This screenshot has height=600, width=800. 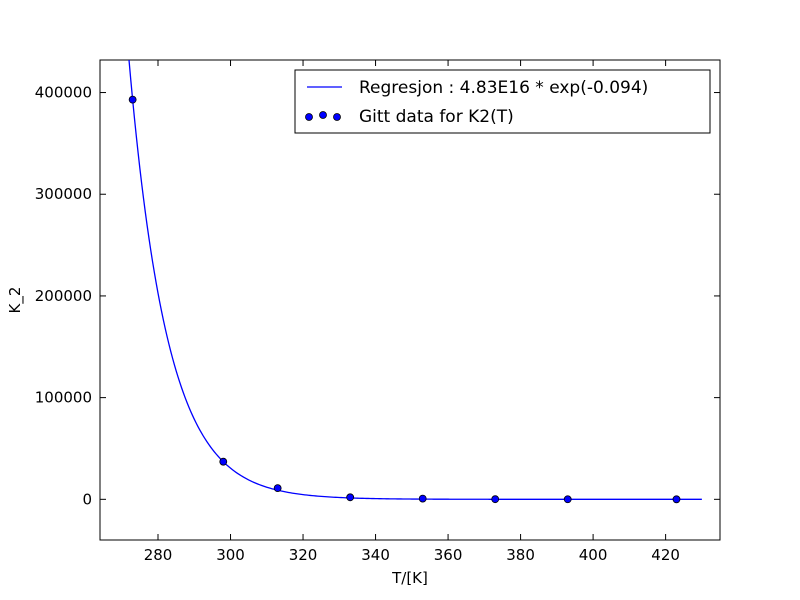 What do you see at coordinates (158, 555) in the screenshot?
I see `x-tick-label: 280` at bounding box center [158, 555].